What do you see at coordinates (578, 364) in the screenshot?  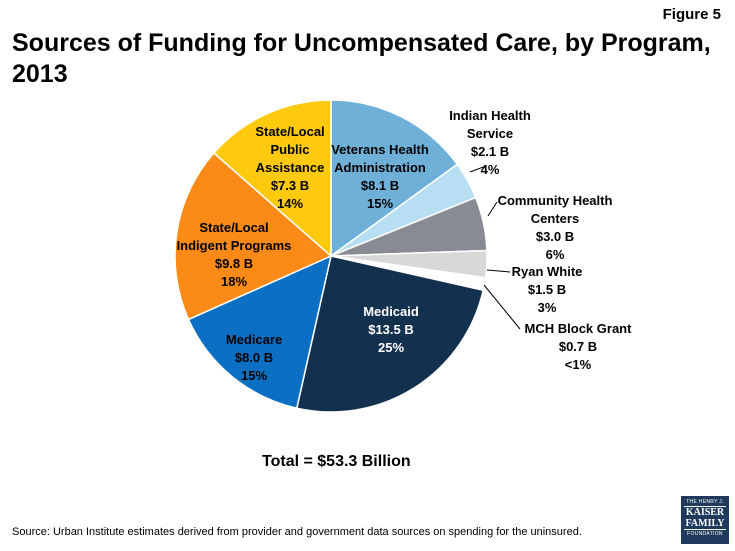 I see `slice-label-line: <1%` at bounding box center [578, 364].